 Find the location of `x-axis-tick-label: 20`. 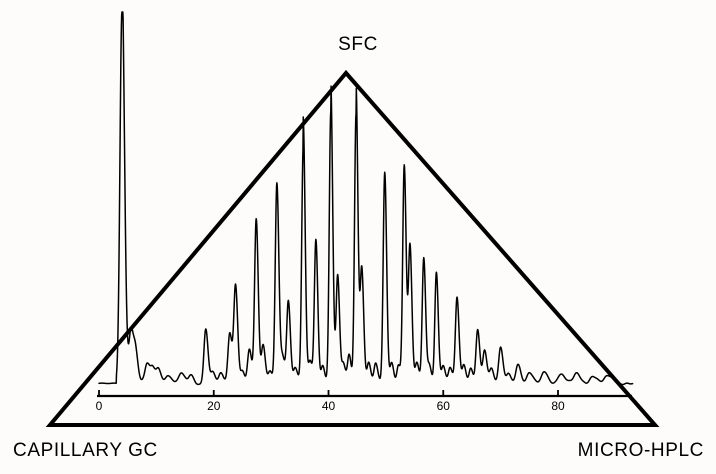

x-axis-tick-label: 20 is located at coordinates (214, 406).